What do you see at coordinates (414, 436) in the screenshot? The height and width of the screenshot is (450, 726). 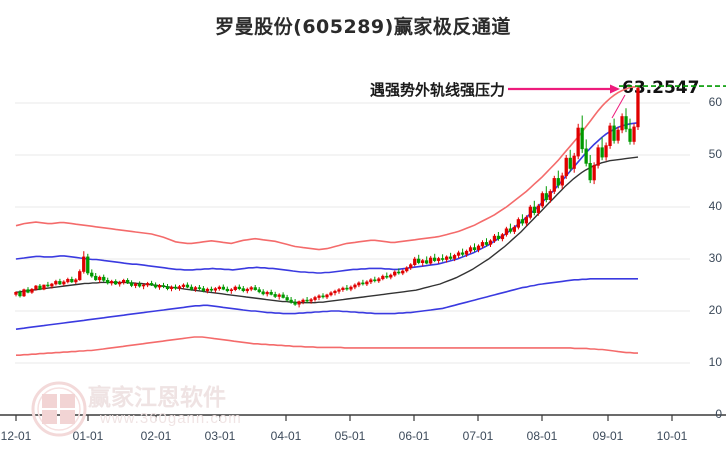 I see `x-axis-label: 06-01` at bounding box center [414, 436].